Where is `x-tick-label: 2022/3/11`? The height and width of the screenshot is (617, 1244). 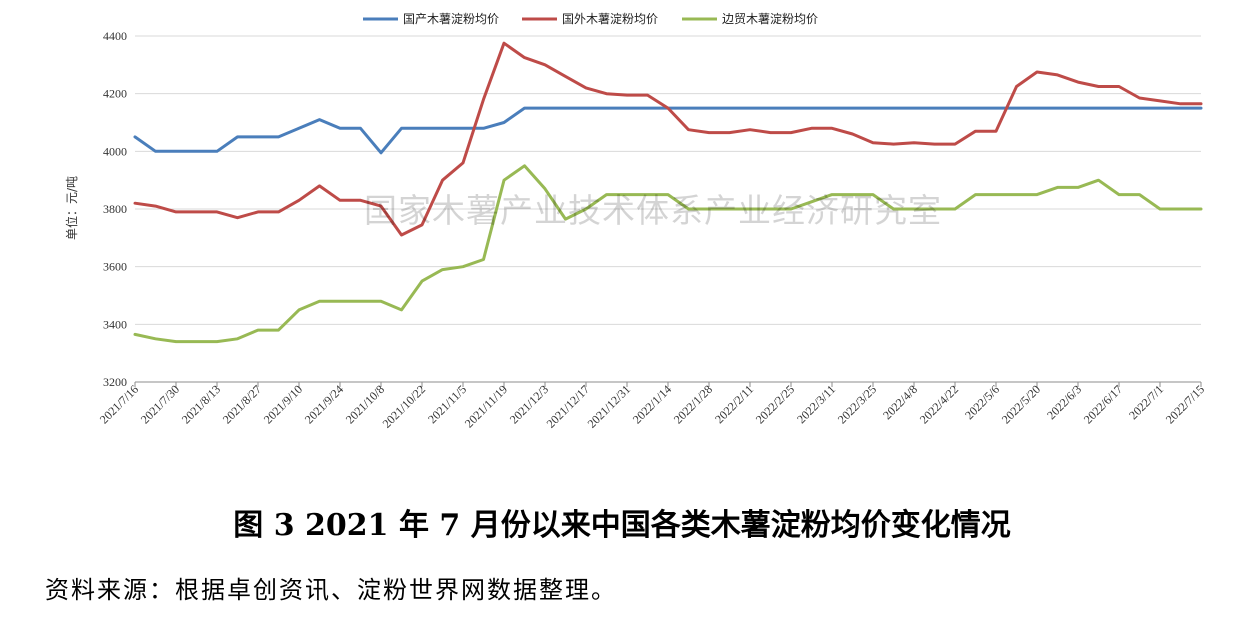 x-tick-label: 2022/3/11 is located at coordinates (816, 404).